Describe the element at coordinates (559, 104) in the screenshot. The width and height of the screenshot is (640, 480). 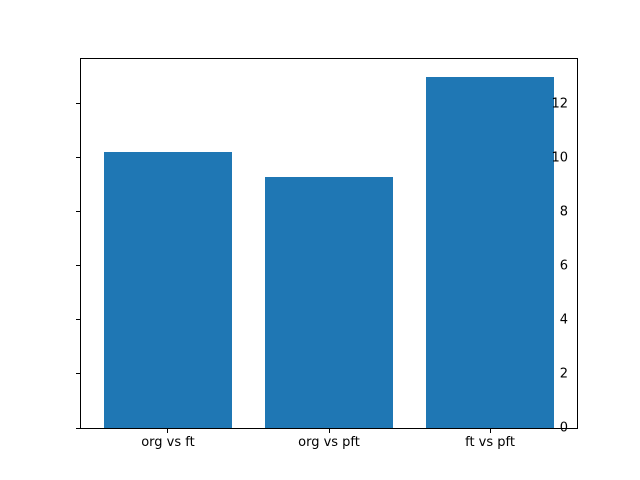
I see `y-tick-label: 12` at that location.